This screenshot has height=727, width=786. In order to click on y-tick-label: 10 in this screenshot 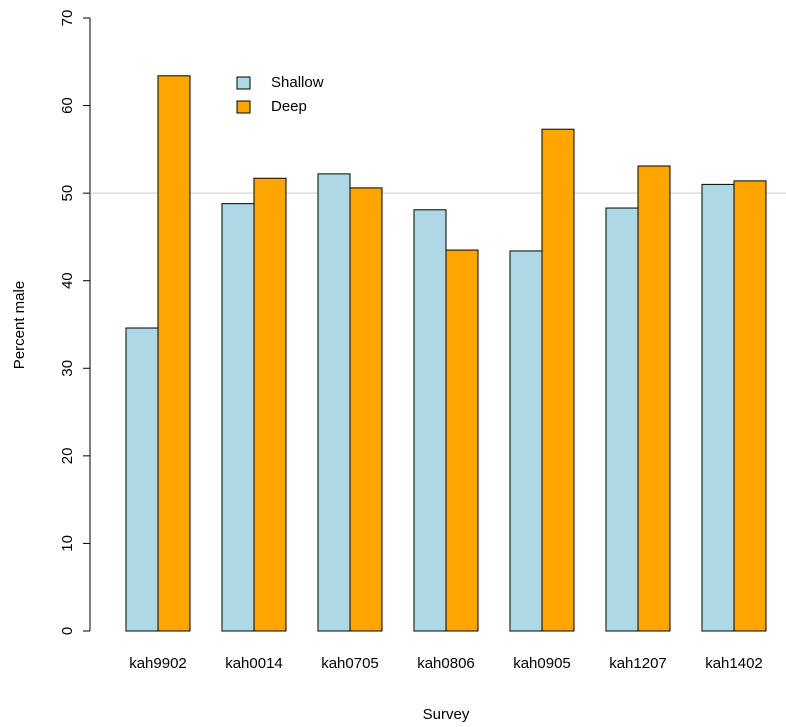, I will do `click(67, 543)`.